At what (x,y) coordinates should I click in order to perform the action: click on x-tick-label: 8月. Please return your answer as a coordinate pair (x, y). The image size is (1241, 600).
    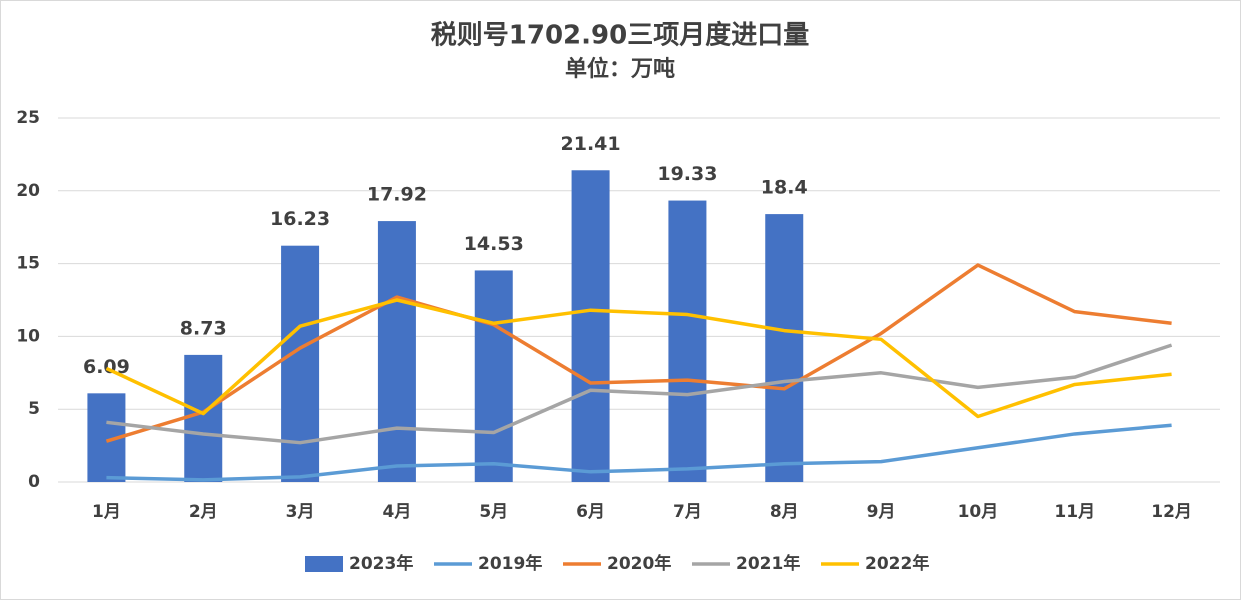
    Looking at the image, I should click on (784, 512).